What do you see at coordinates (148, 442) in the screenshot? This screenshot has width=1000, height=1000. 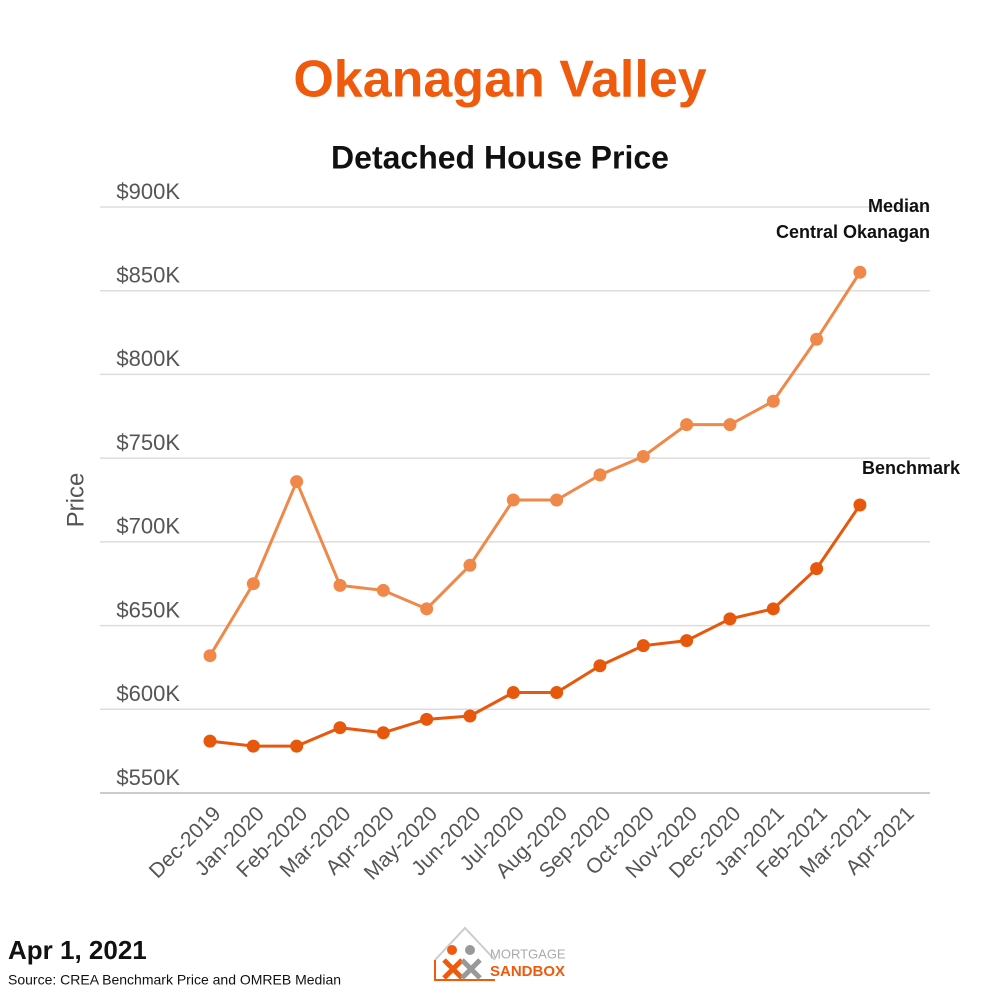 I see `y-tick-label: $750K` at bounding box center [148, 442].